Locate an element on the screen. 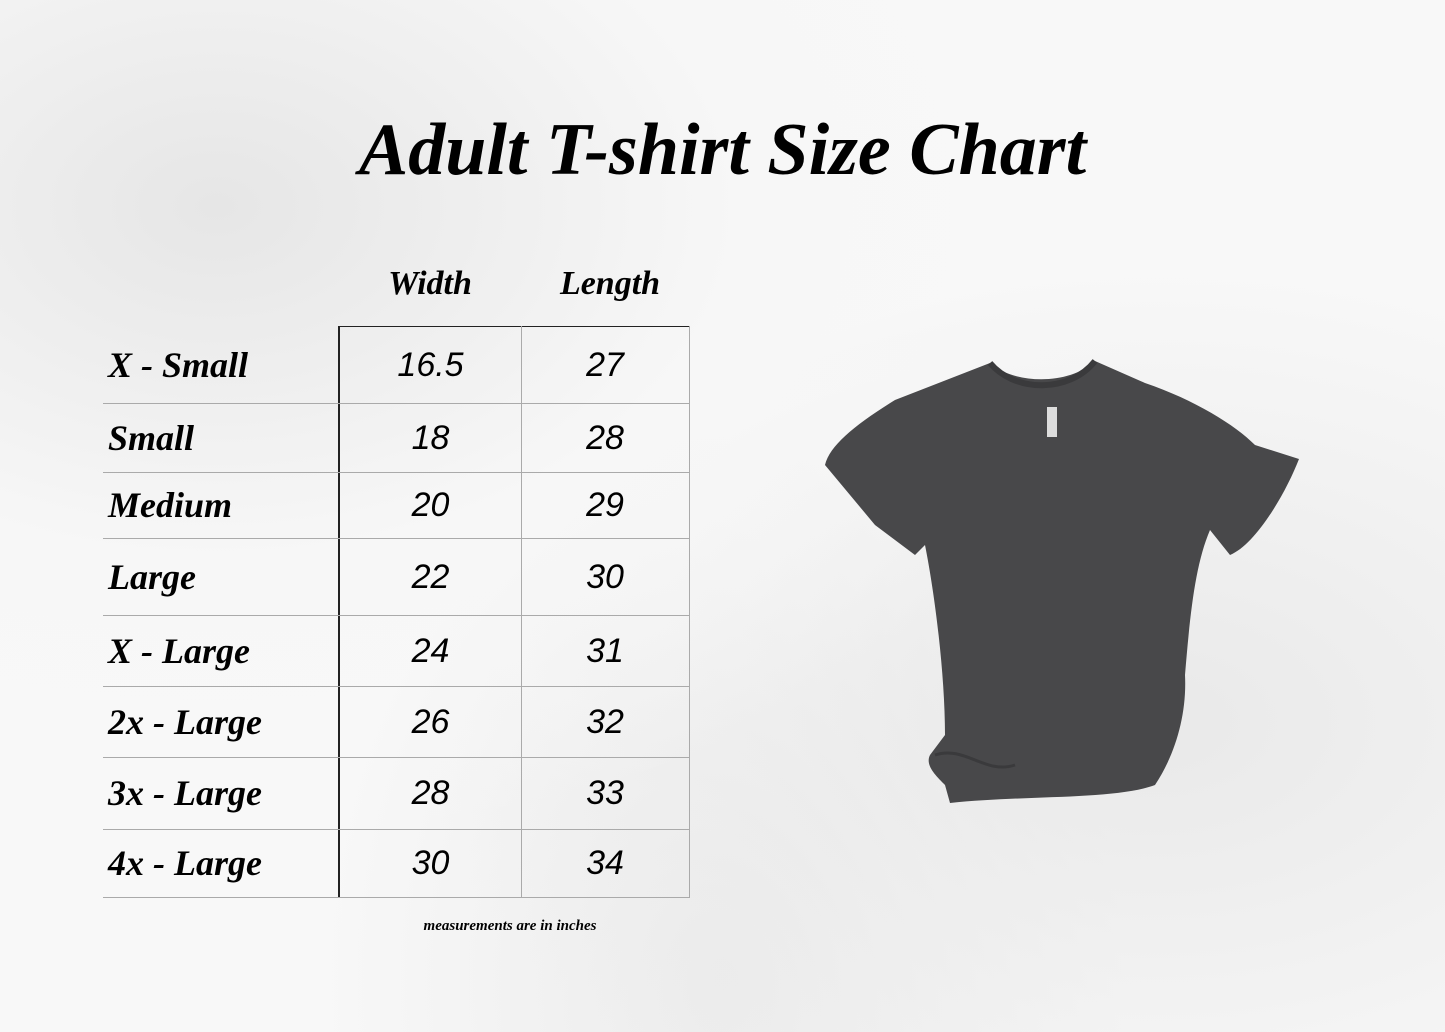 The image size is (1445, 1032). page-title: Adult T-shirt Size Chart is located at coordinates (722, 150).